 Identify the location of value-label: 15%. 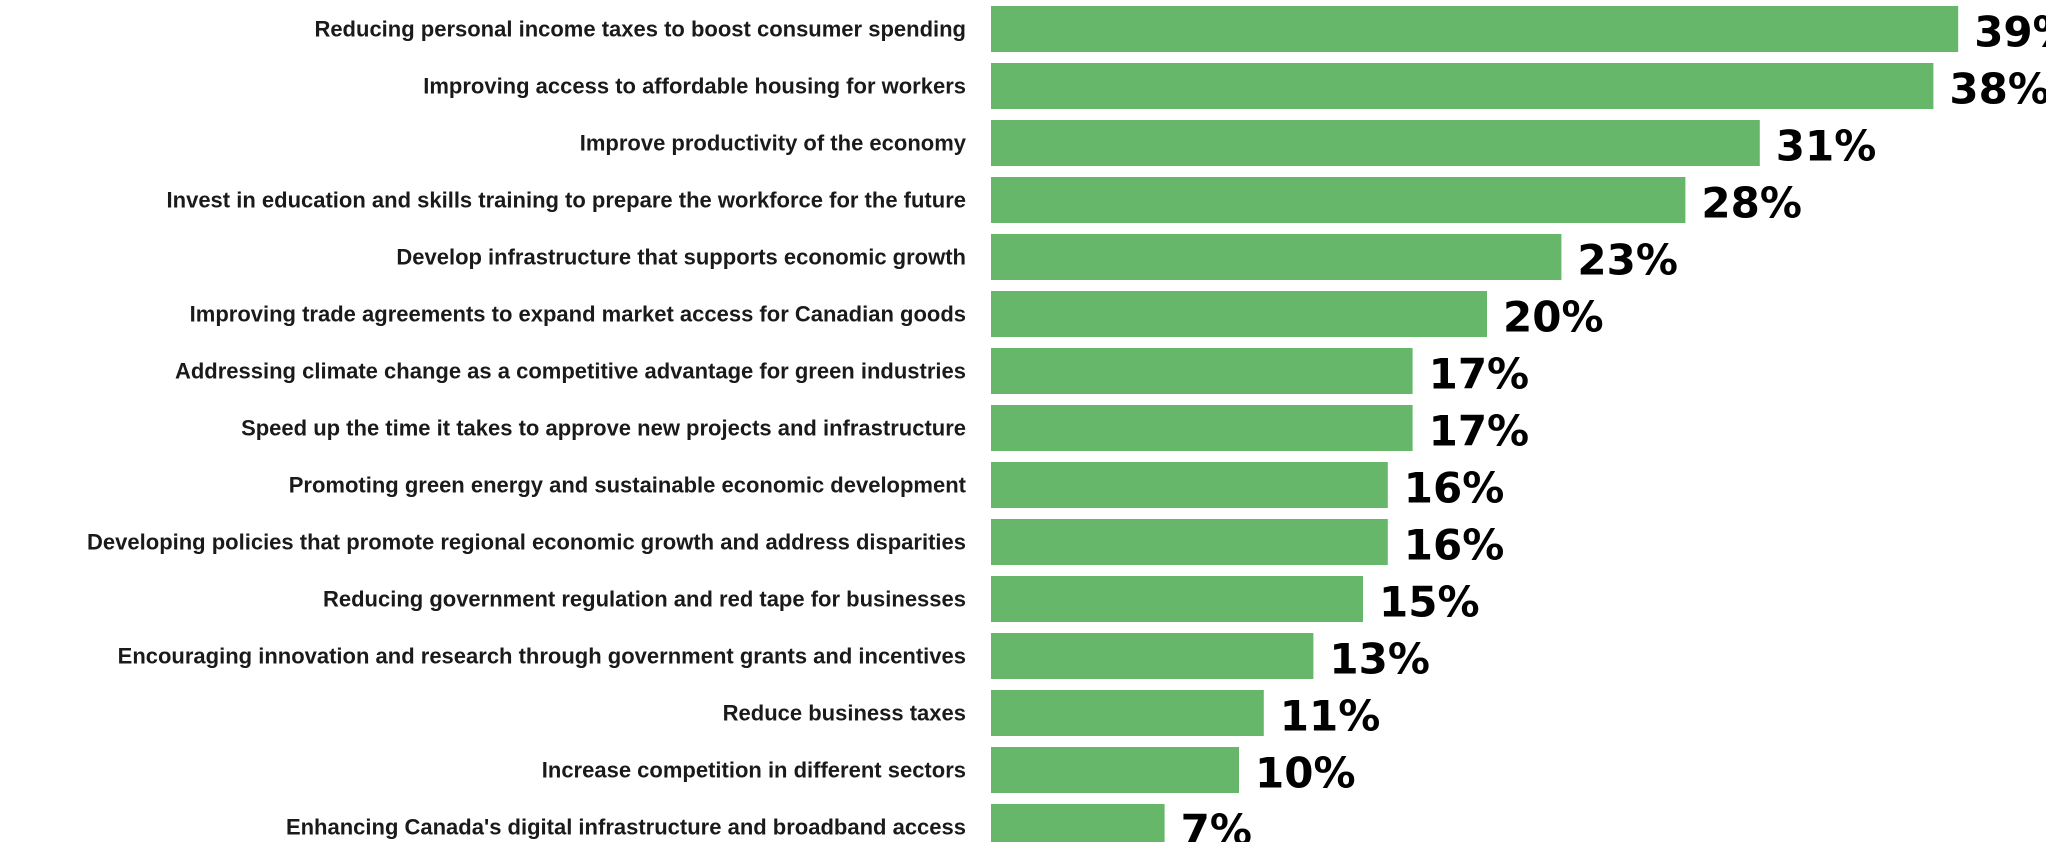
(1429, 602).